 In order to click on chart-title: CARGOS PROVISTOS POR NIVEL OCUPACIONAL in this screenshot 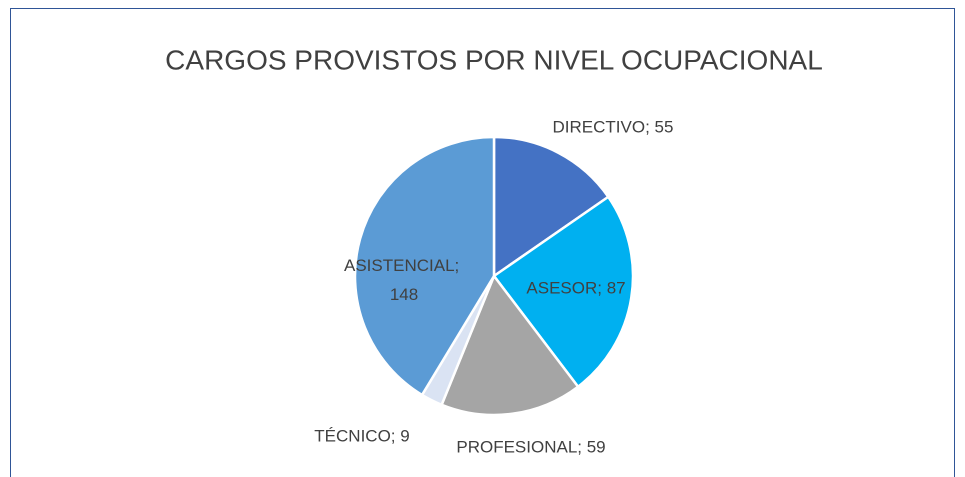, I will do `click(494, 59)`.